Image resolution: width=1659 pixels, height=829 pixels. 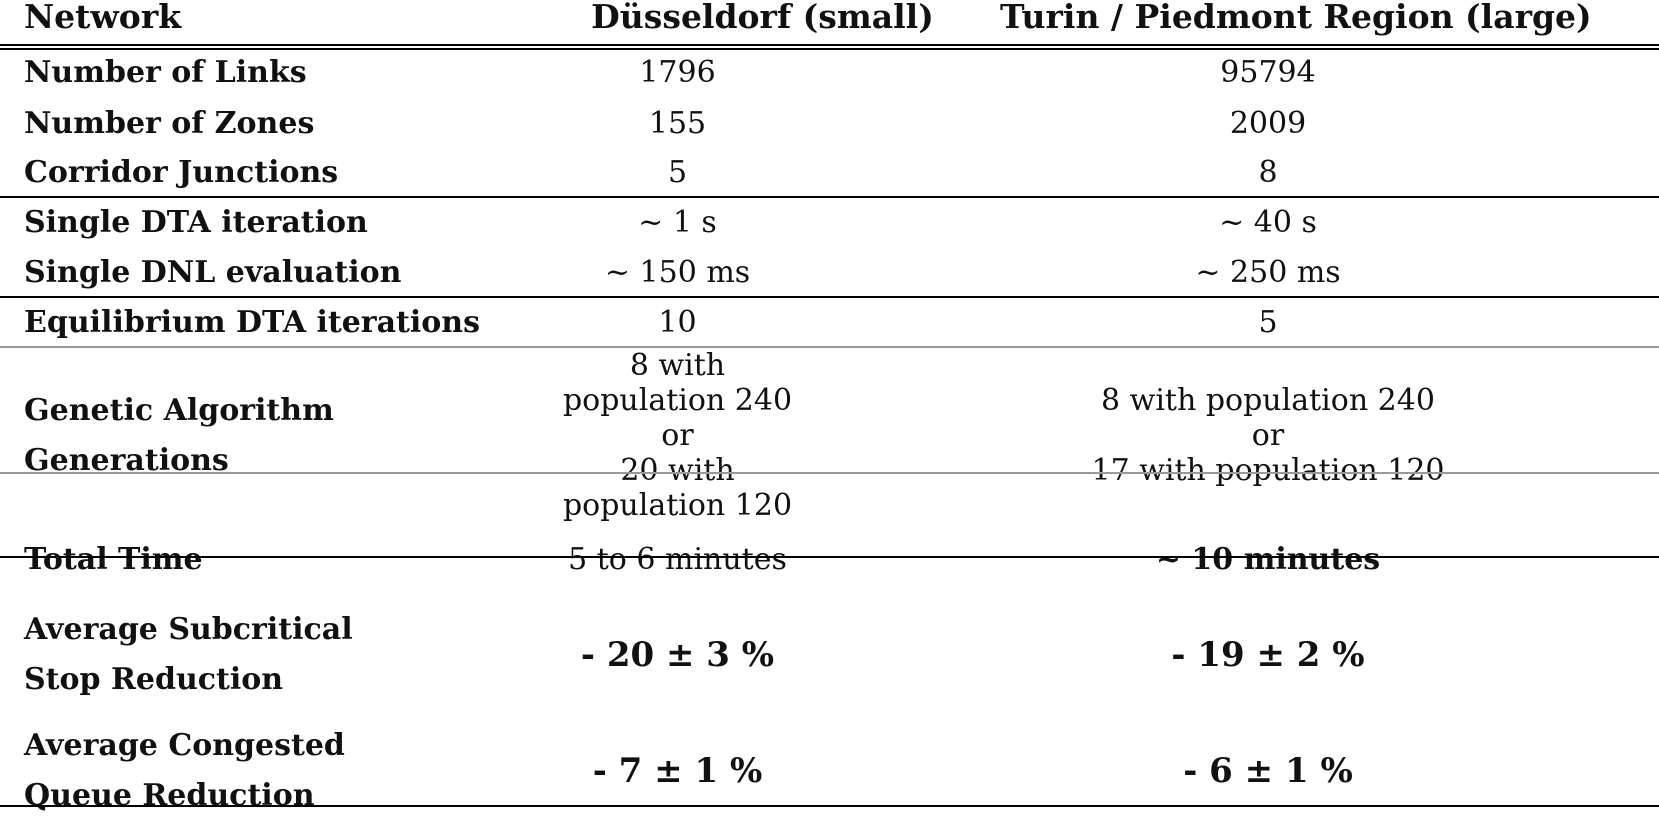 What do you see at coordinates (1268, 72) in the screenshot?
I see `cell-large: 95794` at bounding box center [1268, 72].